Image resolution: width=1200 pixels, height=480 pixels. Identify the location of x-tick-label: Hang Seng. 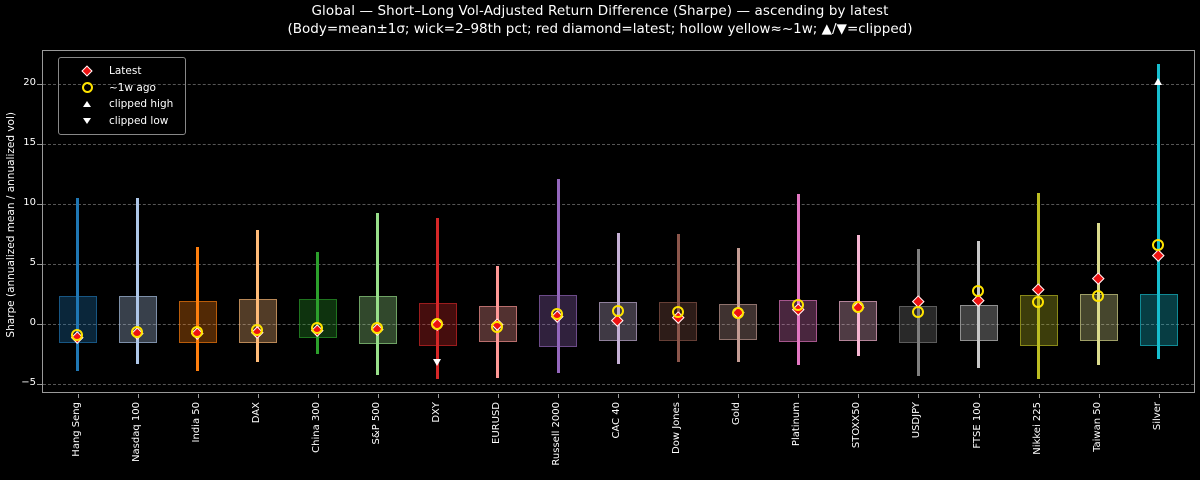
(76, 429).